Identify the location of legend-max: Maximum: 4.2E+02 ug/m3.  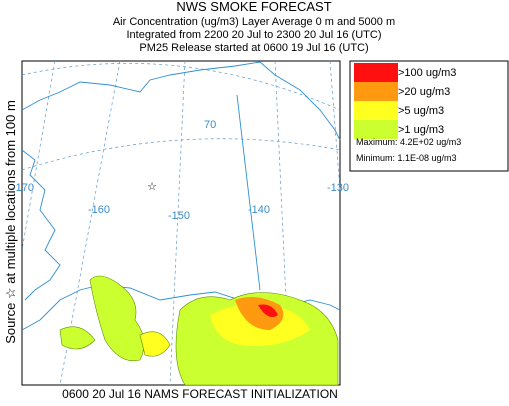
(408, 142).